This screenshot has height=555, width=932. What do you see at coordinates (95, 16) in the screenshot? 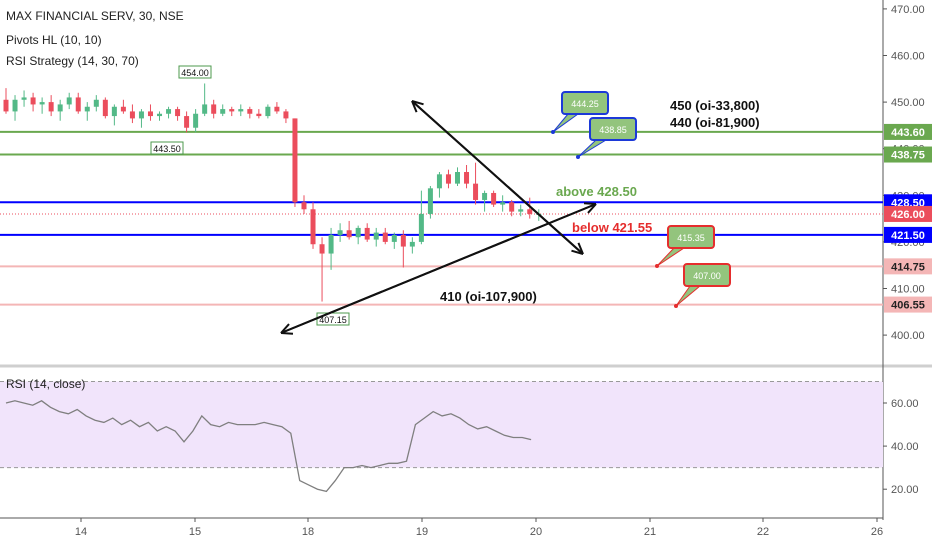
I see `symbol-title: MAX FINANCIAL SERV, 30, NSE` at bounding box center [95, 16].